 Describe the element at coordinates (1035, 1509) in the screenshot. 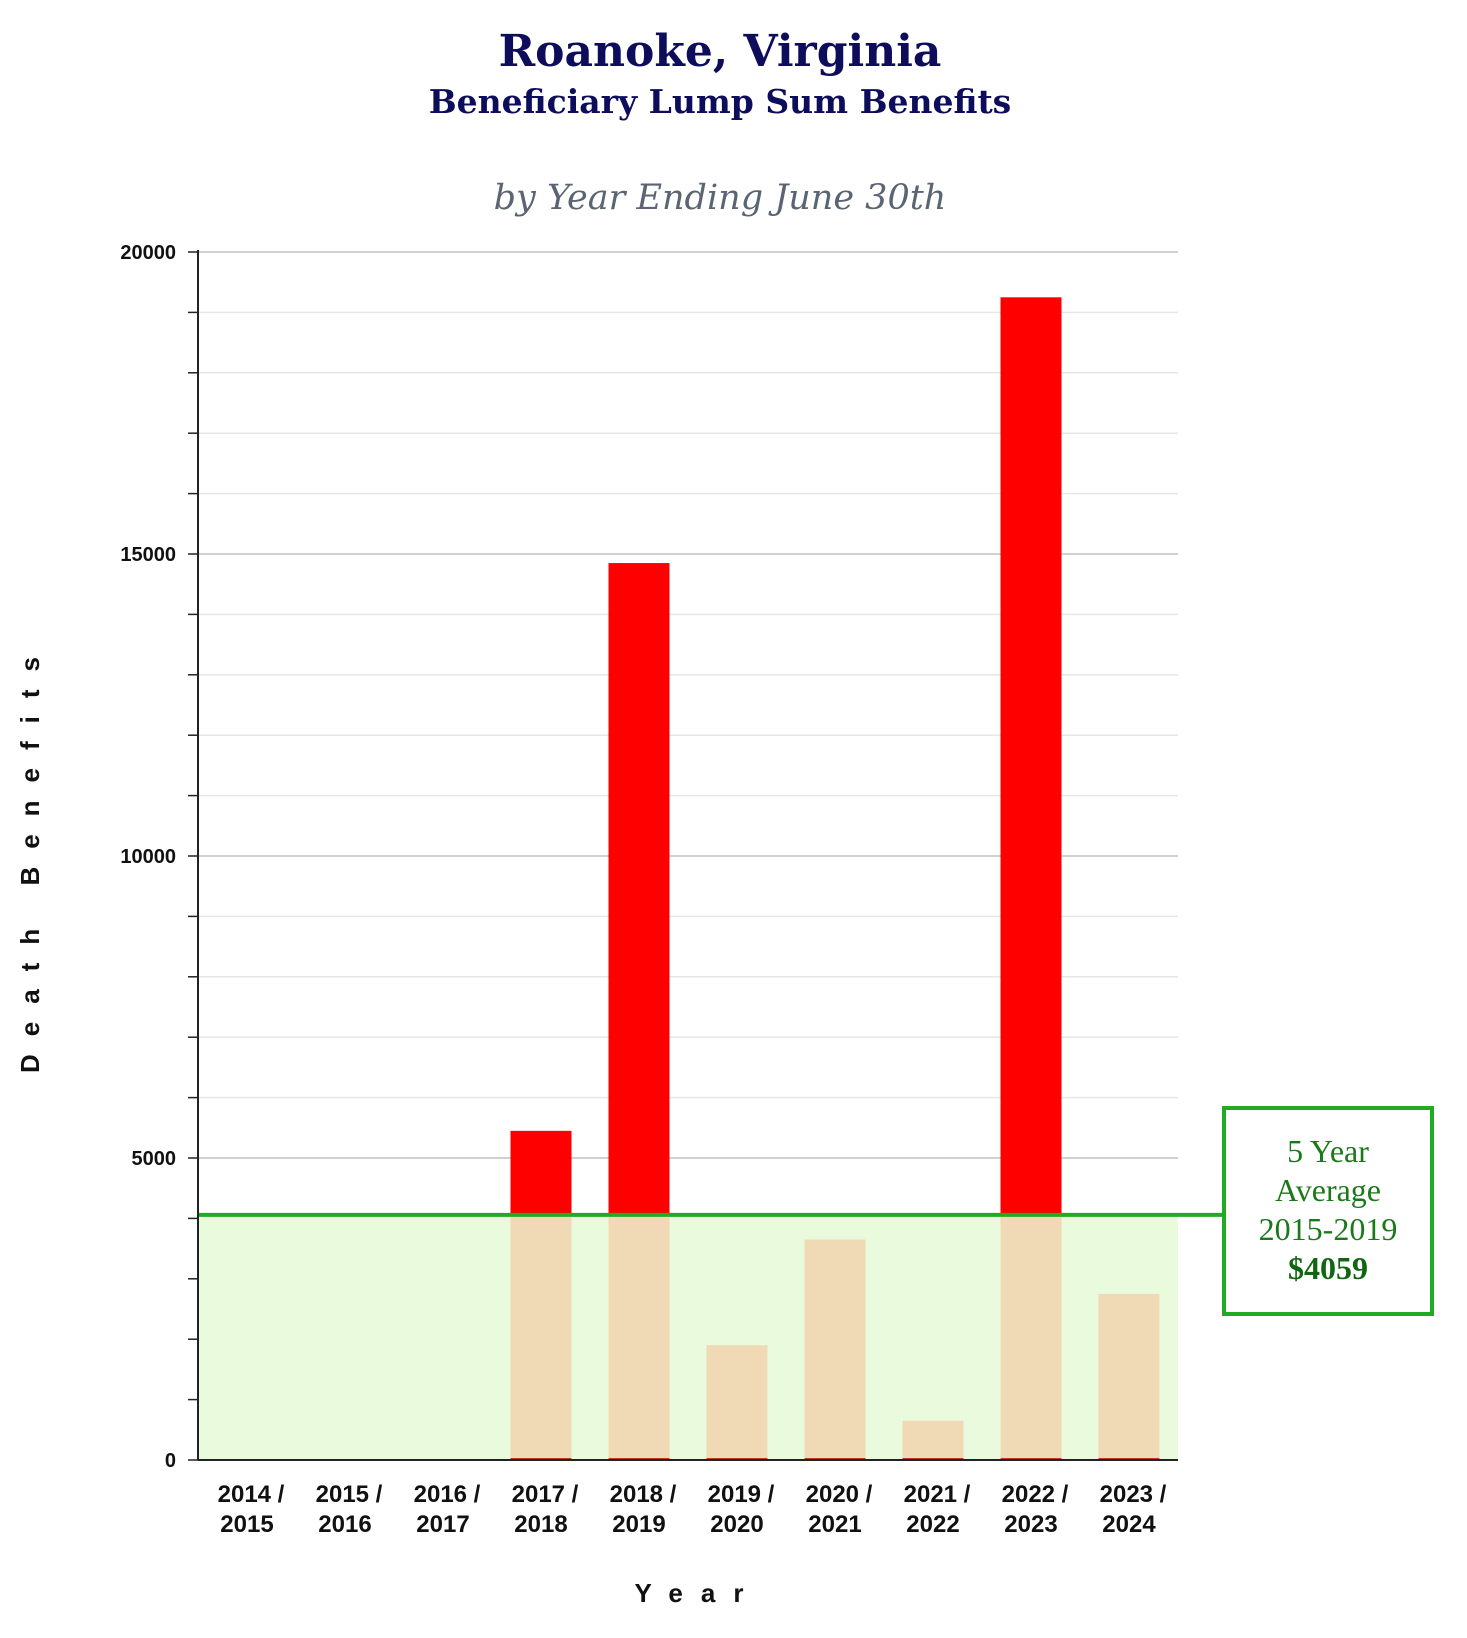

I see `x-tick-label: 2022 /2023` at that location.